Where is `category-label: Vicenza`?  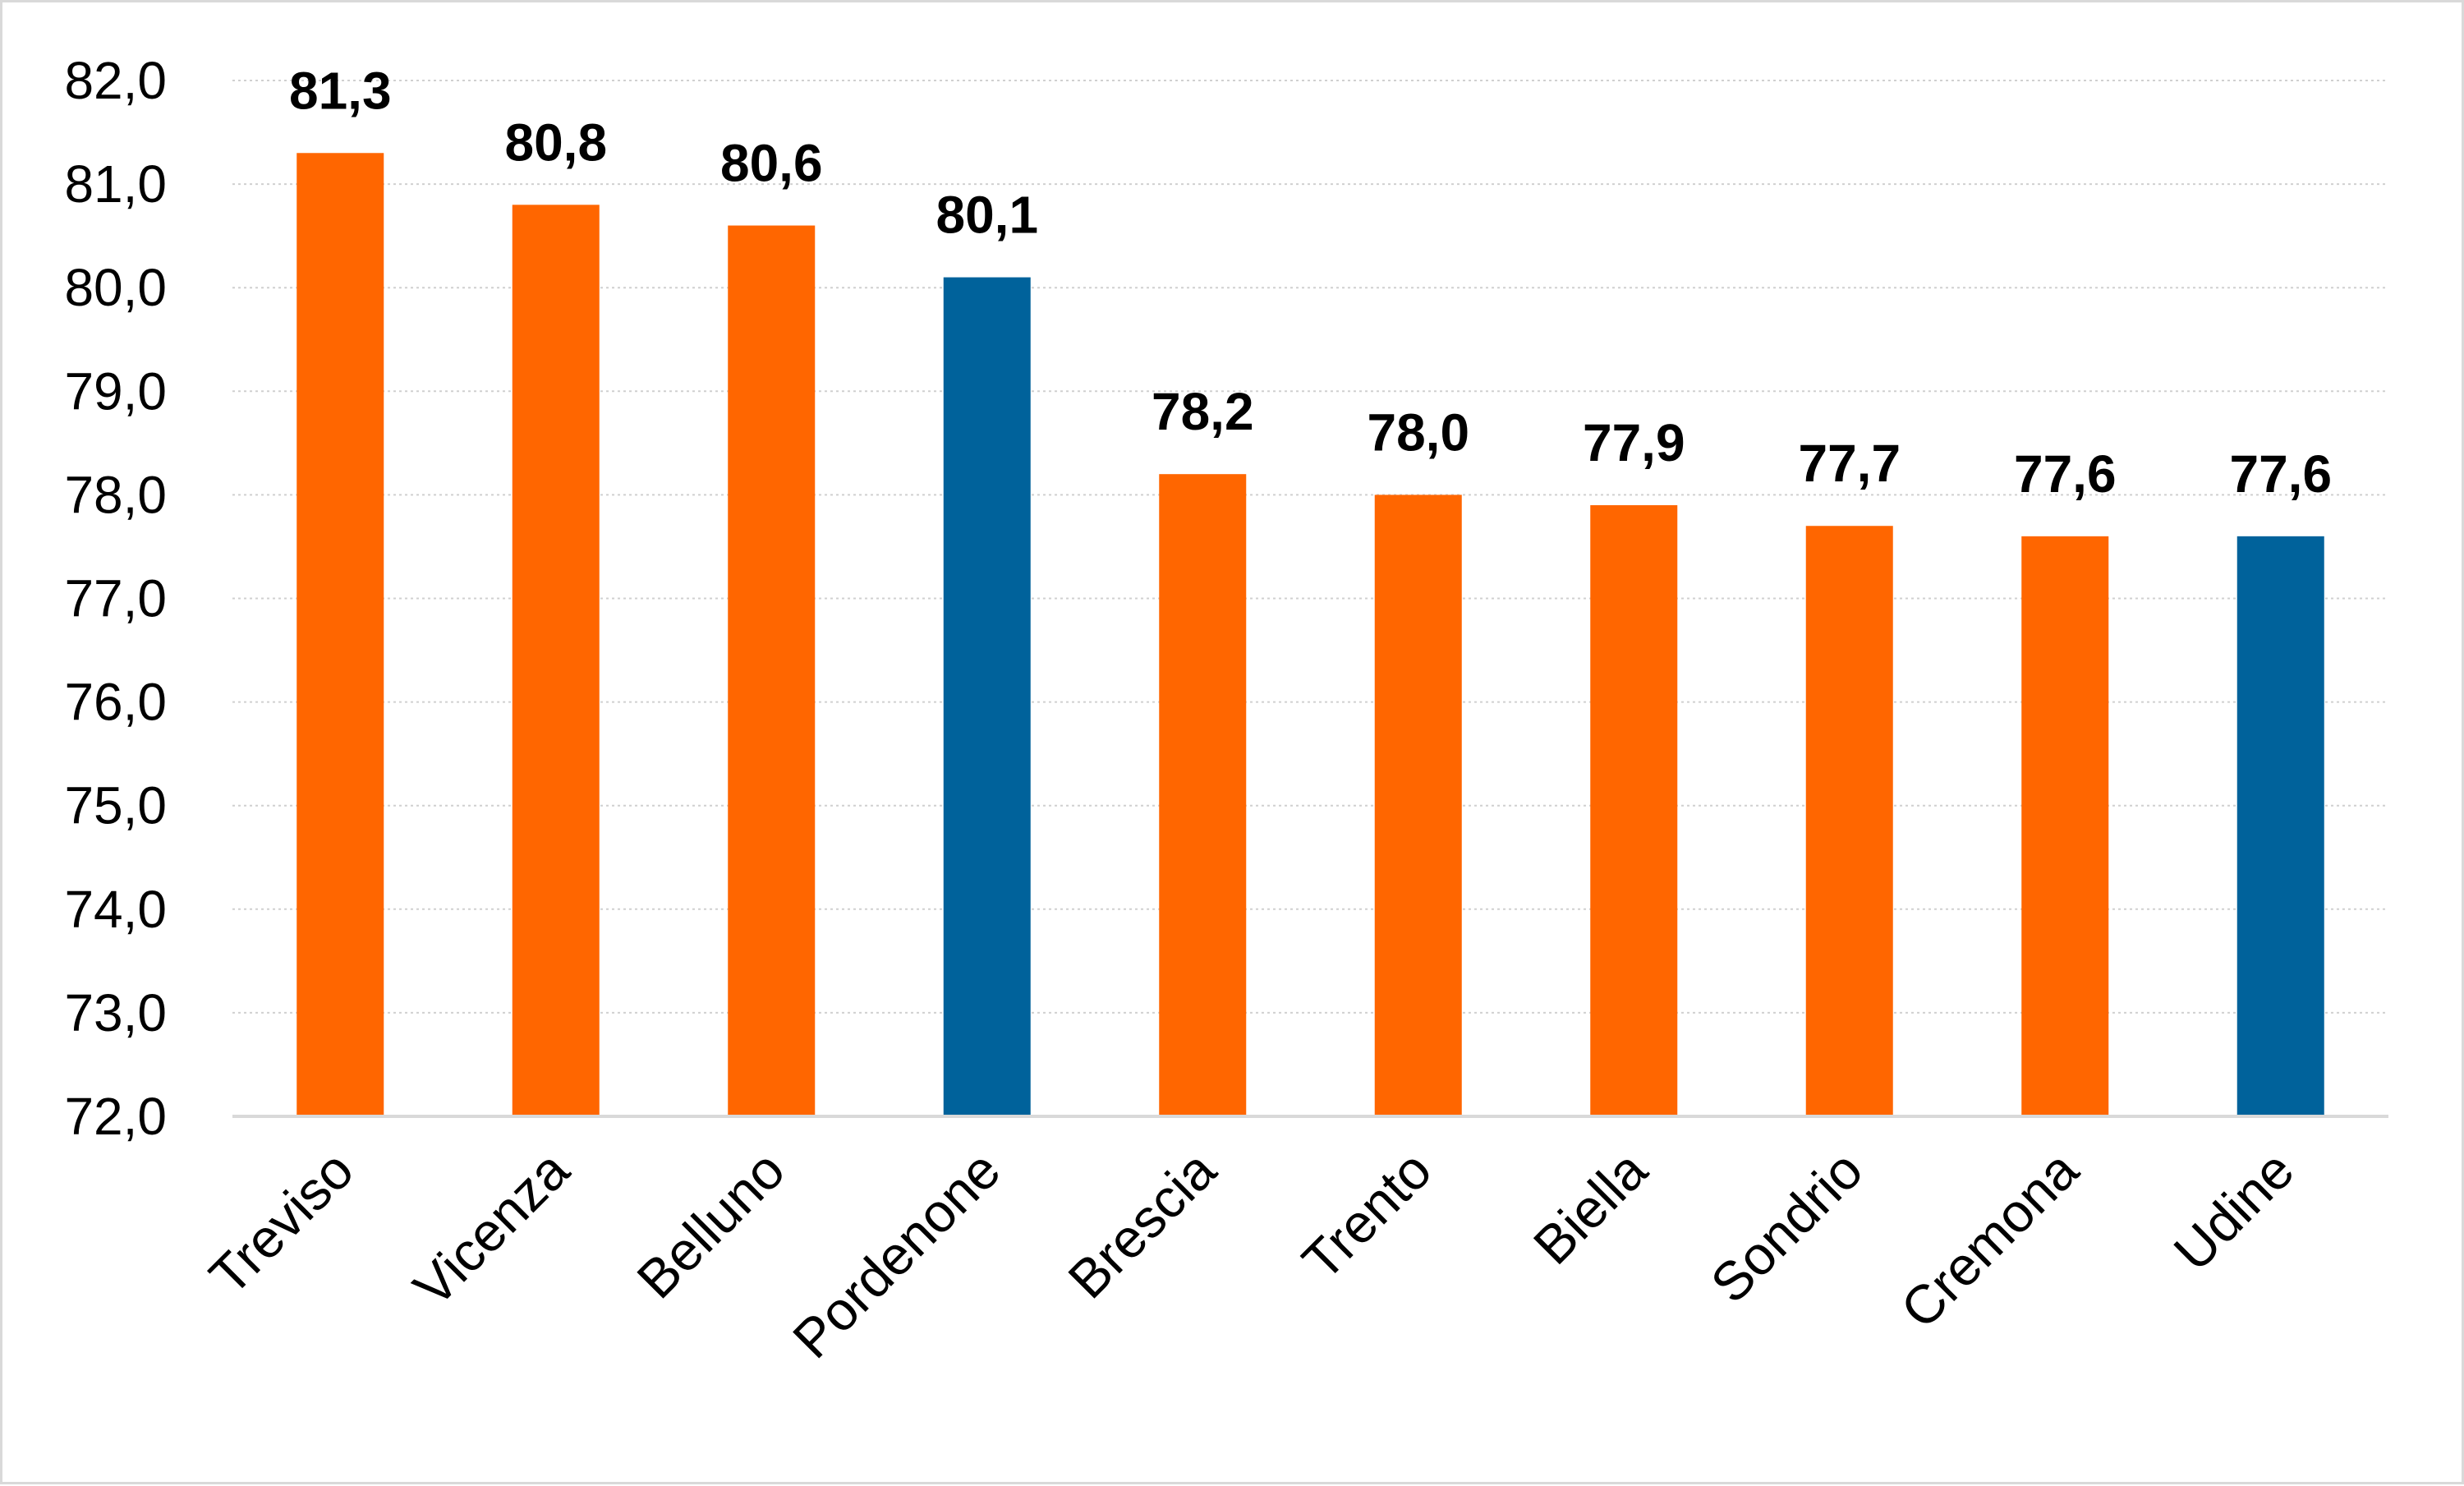
category-label: Vicenza is located at coordinates (491, 1228).